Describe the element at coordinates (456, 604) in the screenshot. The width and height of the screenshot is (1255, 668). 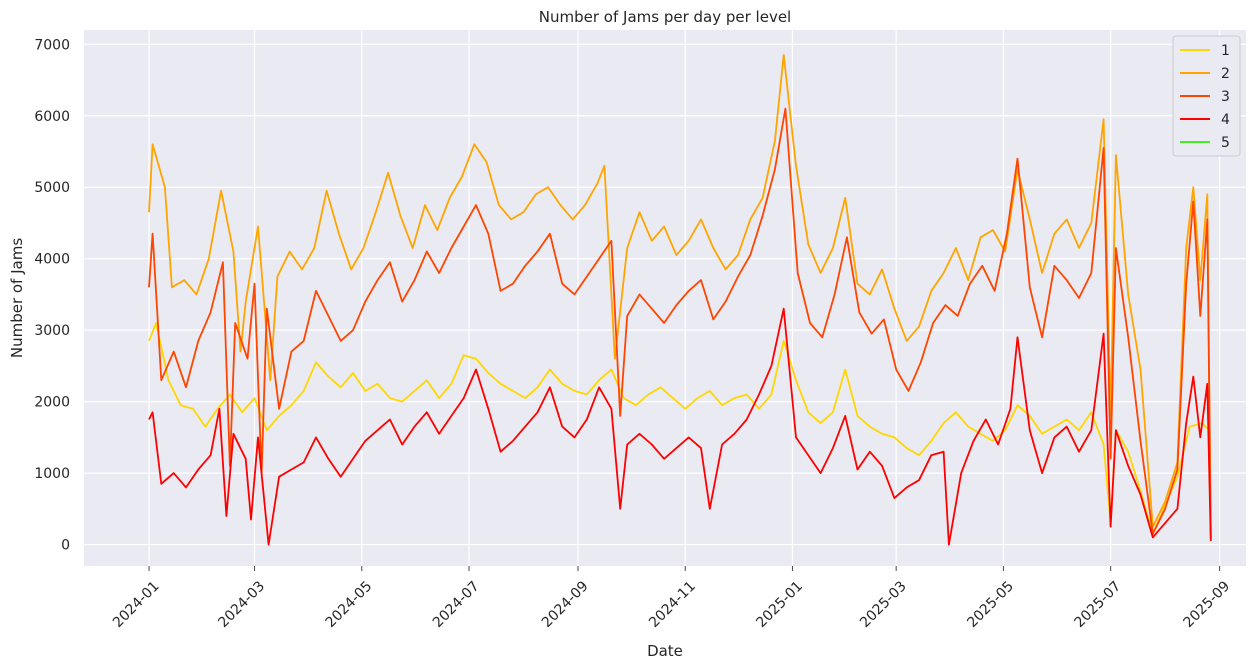
I see `x-tick-label: 2024-07` at that location.